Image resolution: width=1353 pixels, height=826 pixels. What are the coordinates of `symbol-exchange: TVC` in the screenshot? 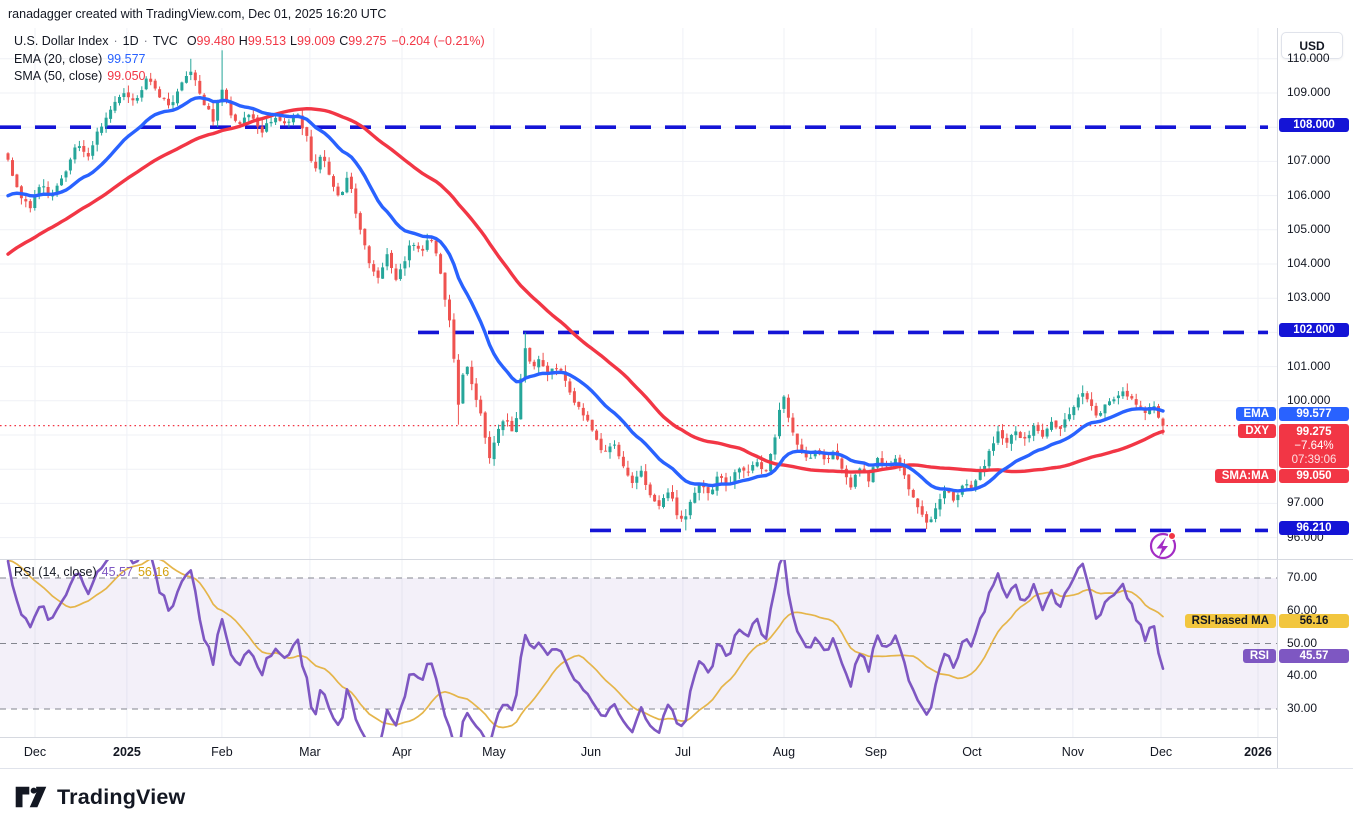 It's located at (165, 41).